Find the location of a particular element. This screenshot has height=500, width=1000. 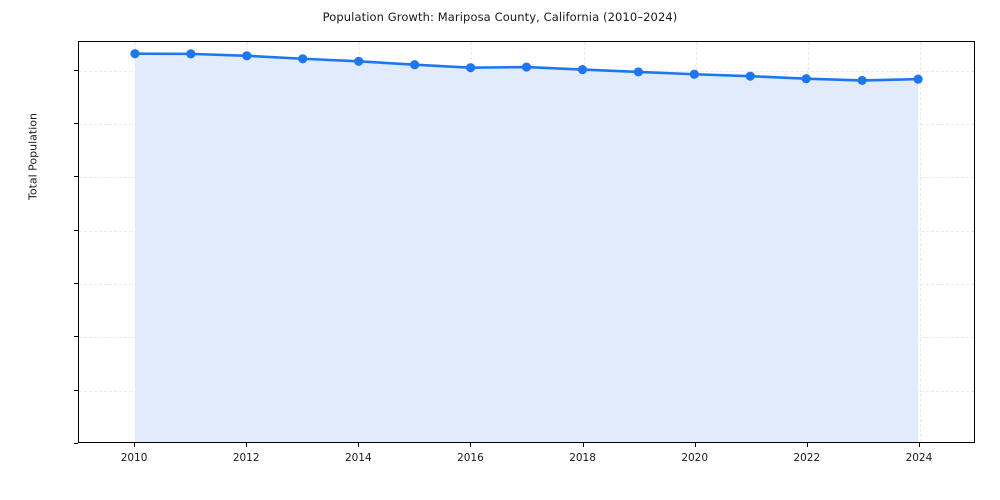

x-tick-label: 2020 is located at coordinates (695, 458).